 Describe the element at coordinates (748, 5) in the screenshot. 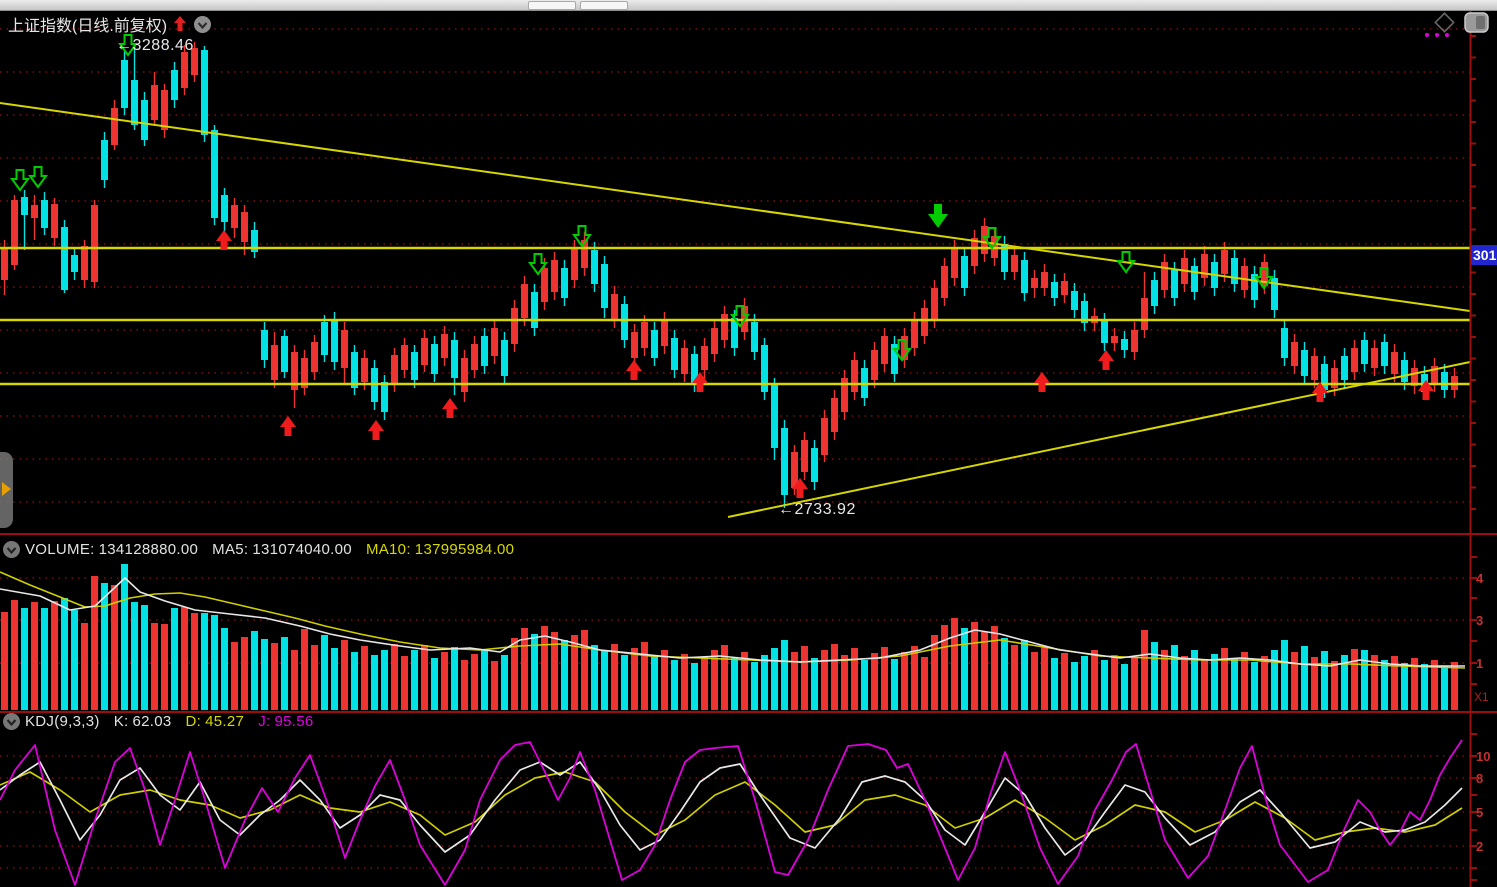

I see `os-top-bar` at that location.